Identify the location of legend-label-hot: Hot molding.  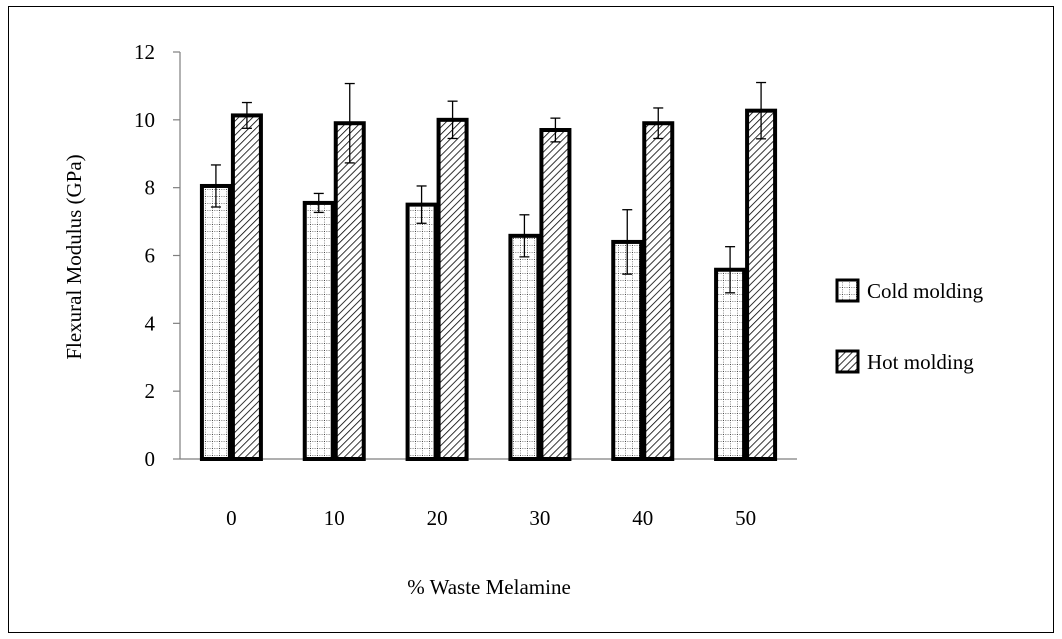
(920, 362).